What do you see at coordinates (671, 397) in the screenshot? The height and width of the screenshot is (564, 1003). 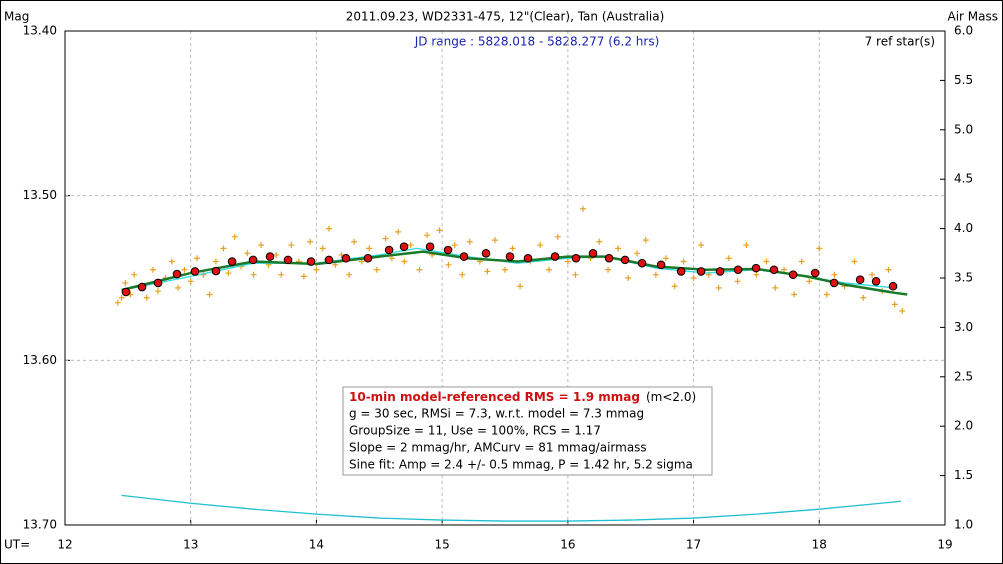 I see `info-headline-note: (m<2.0)` at bounding box center [671, 397].